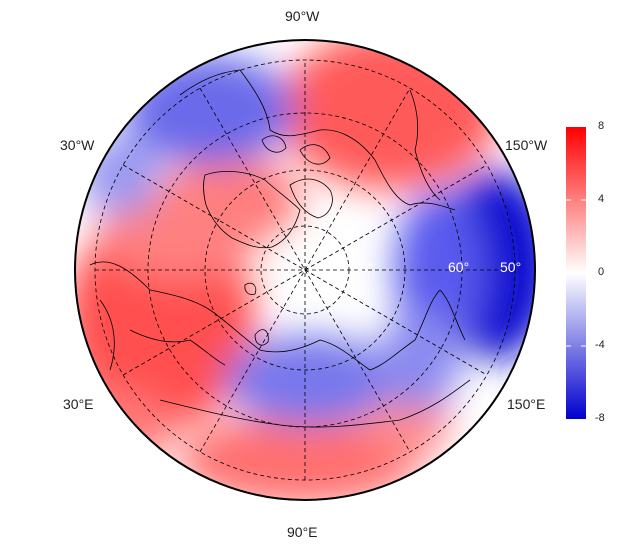 This screenshot has height=552, width=625. What do you see at coordinates (302, 532) in the screenshot?
I see `lon-label-90e: 90°E` at bounding box center [302, 532].